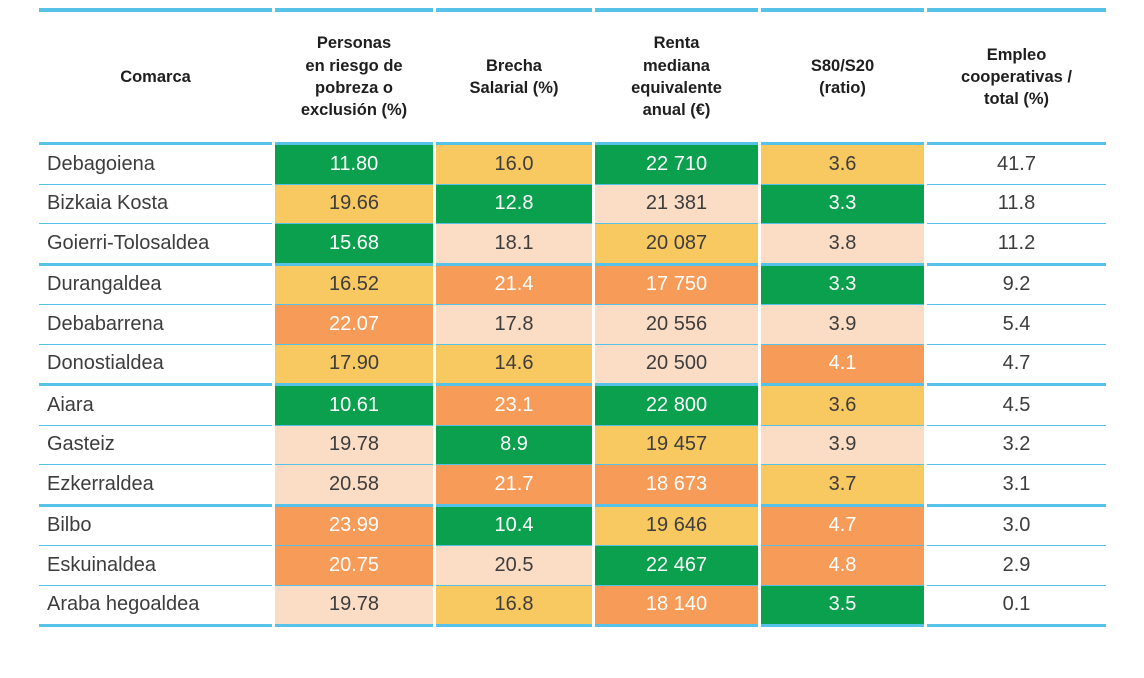 This screenshot has height=678, width=1144. I want to click on table-row: Donostialdea 17.90 14.6 20 500 4.1 4.7, so click(572, 365).